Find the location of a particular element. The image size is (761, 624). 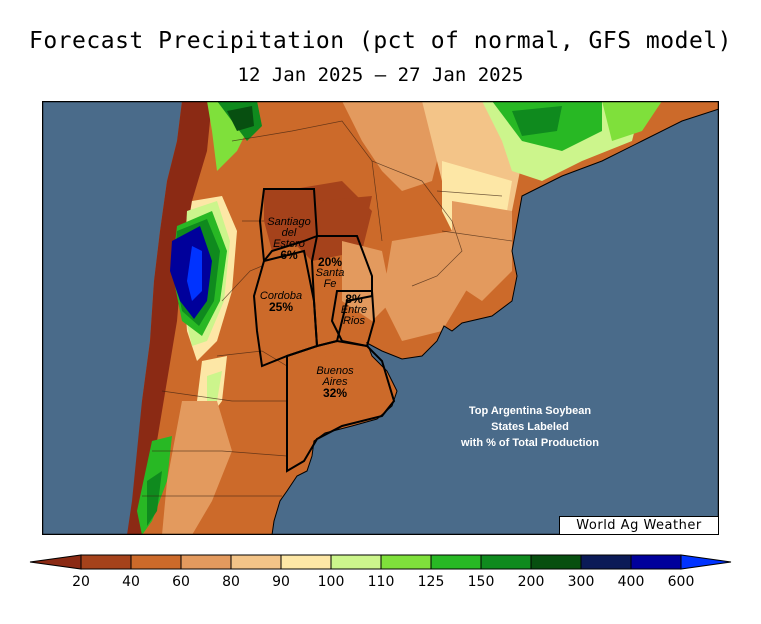

legend-tick-label: 80 is located at coordinates (231, 582).